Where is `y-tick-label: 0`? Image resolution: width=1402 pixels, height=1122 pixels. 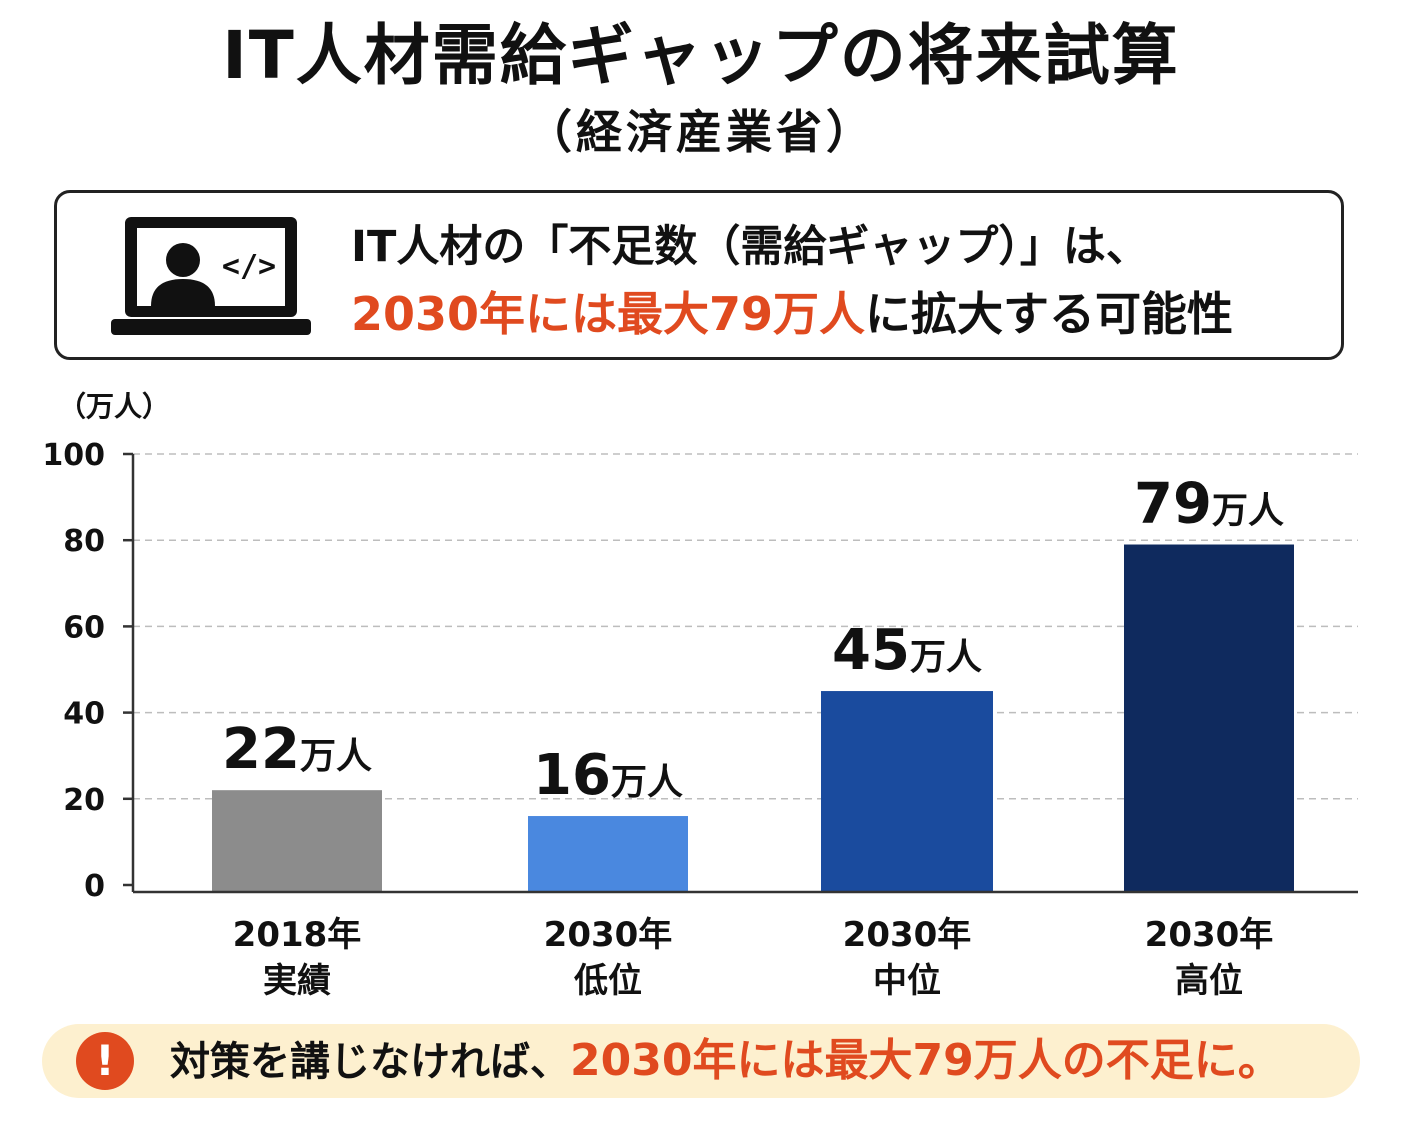
y-tick-label: 0 is located at coordinates (94, 886).